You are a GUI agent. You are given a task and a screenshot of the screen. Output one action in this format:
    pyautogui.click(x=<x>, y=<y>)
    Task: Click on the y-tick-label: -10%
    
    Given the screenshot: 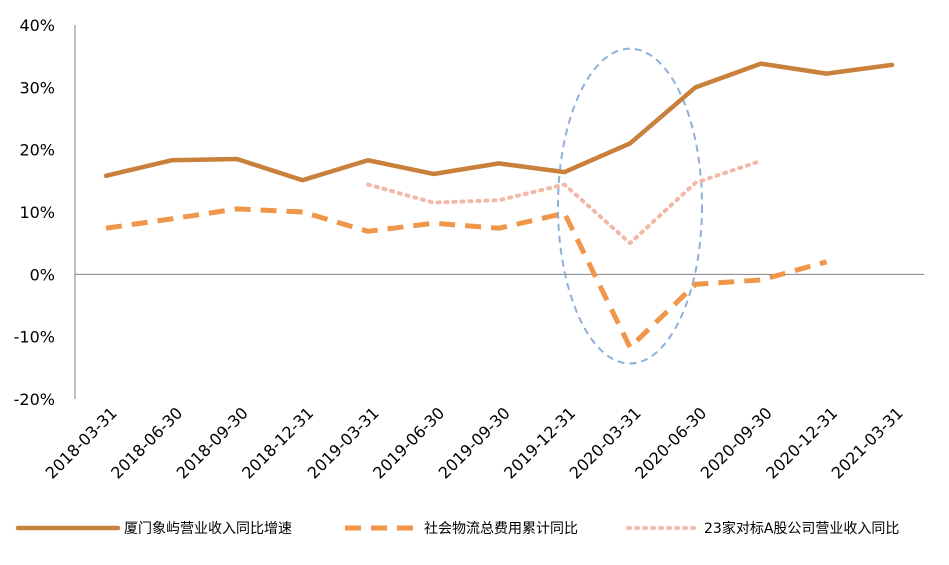 What is the action you would take?
    pyautogui.click(x=34, y=337)
    